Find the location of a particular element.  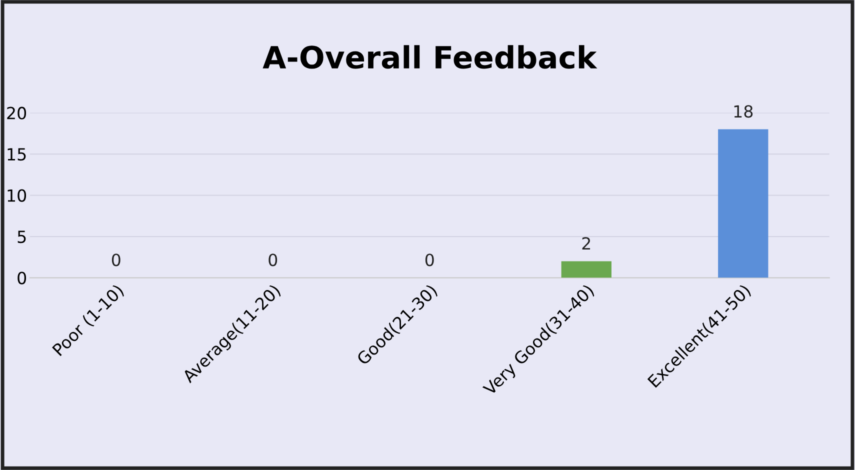

y-tick-label: 0 is located at coordinates (22, 278).